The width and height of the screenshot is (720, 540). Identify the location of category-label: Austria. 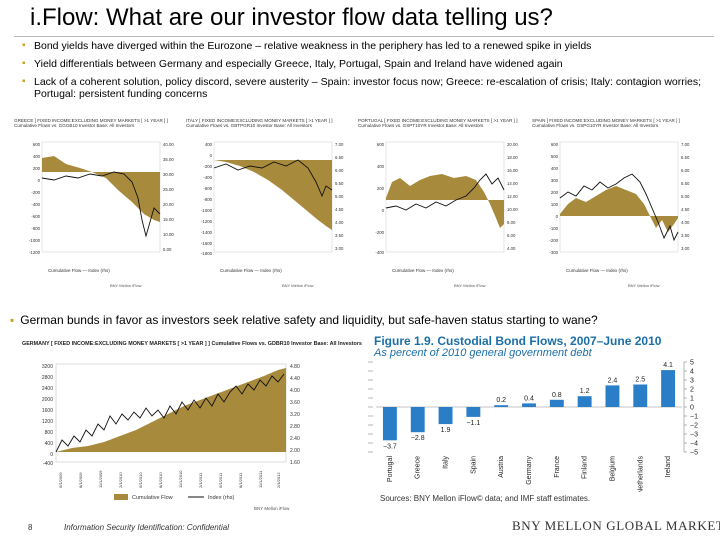
(501, 467).